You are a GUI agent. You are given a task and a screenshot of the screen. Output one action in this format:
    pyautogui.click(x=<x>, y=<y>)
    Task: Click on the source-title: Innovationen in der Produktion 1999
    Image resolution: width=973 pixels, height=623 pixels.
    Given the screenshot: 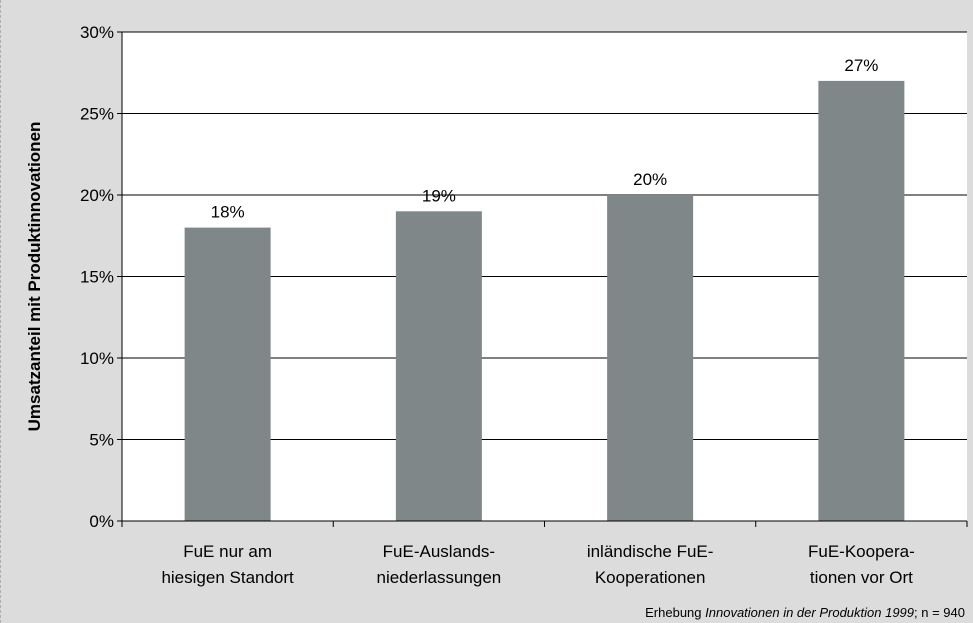 What is the action you would take?
    pyautogui.click(x=810, y=612)
    